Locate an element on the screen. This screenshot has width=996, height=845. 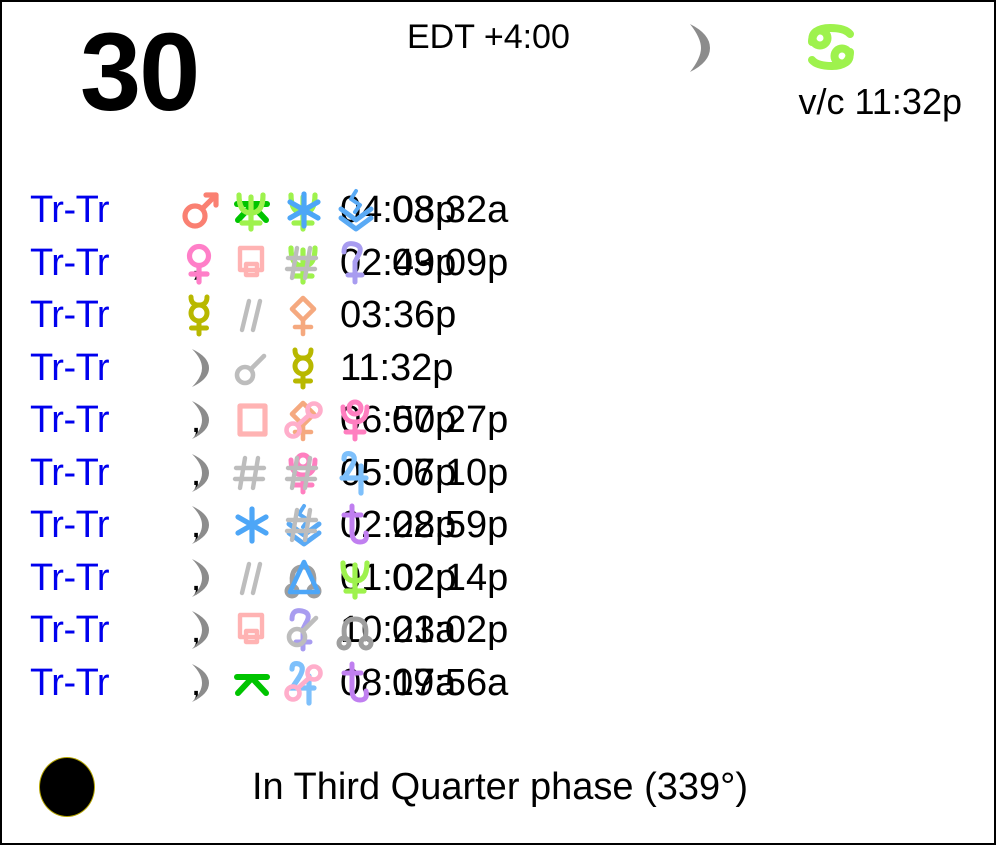
quincunx-aspect-icon is located at coordinates (252, 683).